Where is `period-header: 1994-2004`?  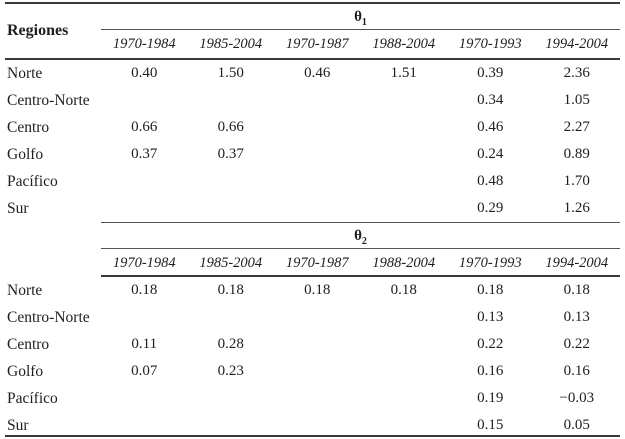 period-header: 1994-2004 is located at coordinates (577, 263).